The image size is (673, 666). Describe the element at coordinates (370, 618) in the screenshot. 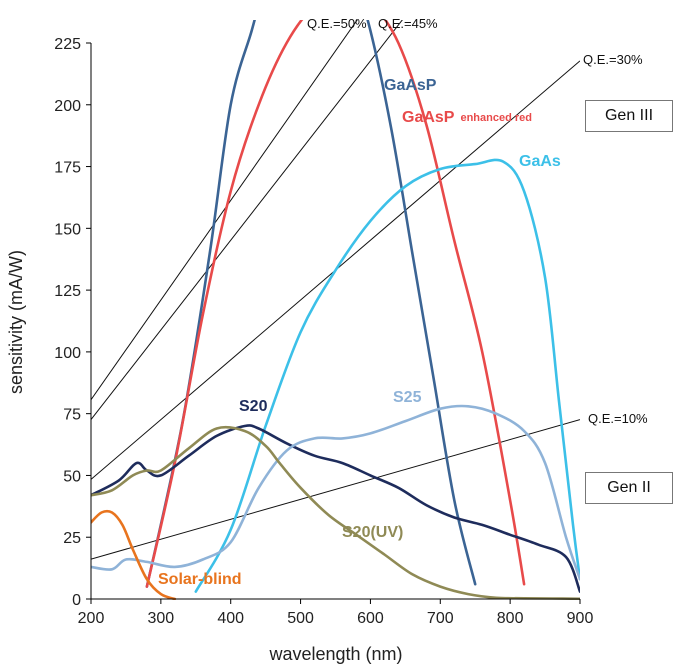

I see `x-tick-label: 600` at that location.